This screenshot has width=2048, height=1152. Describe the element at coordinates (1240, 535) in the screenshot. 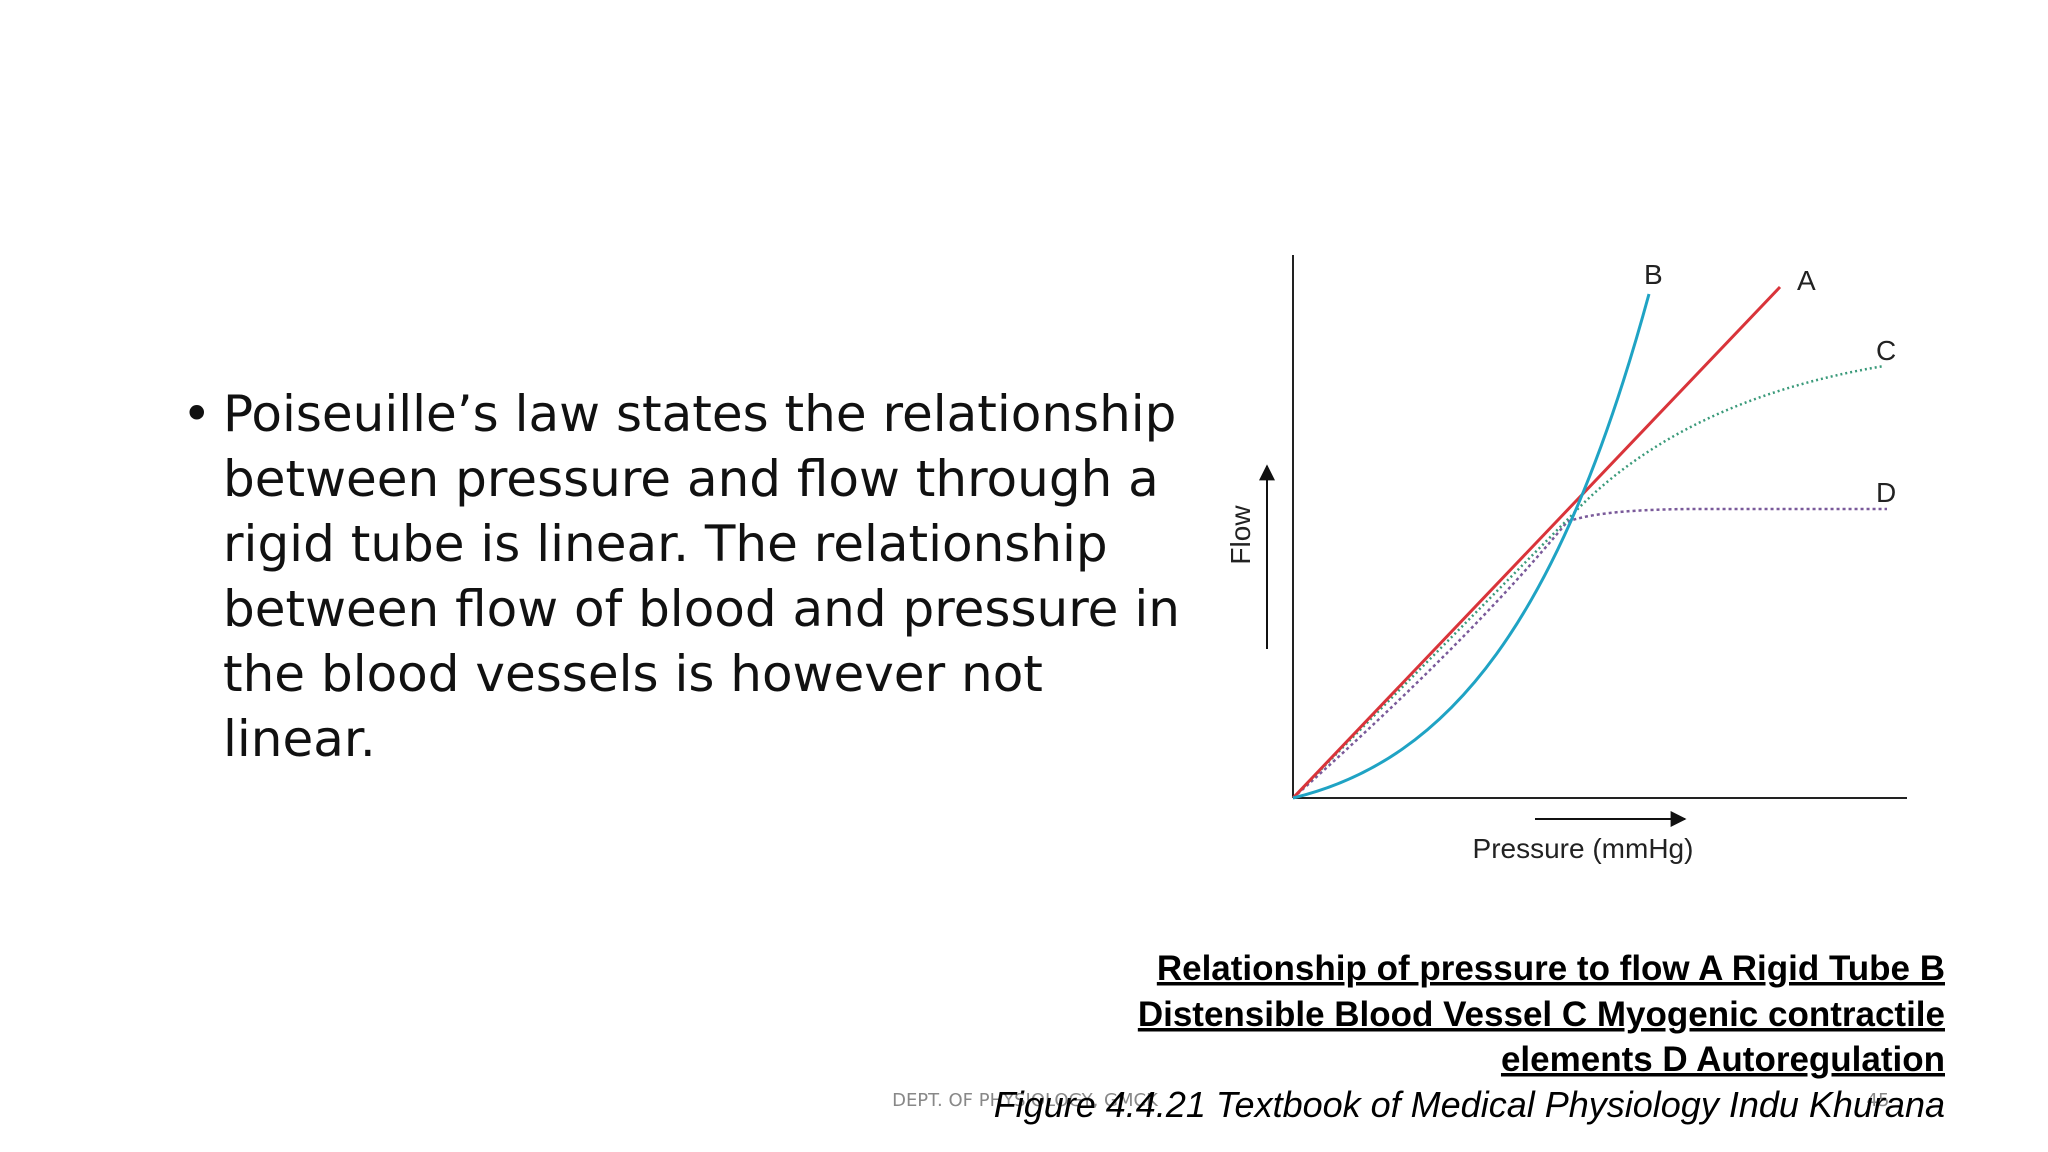

I see `y-axis-label: Flow` at that location.